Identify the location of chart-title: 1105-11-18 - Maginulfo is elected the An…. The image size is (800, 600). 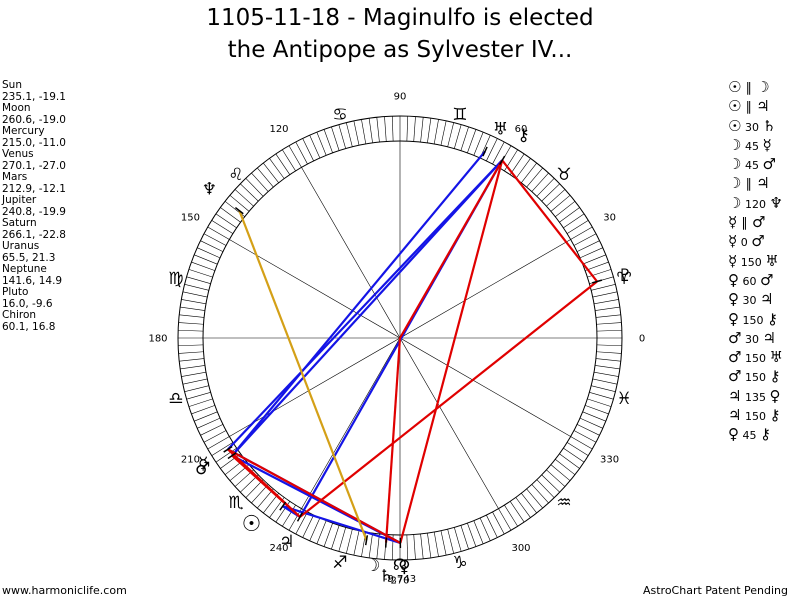
(400, 34).